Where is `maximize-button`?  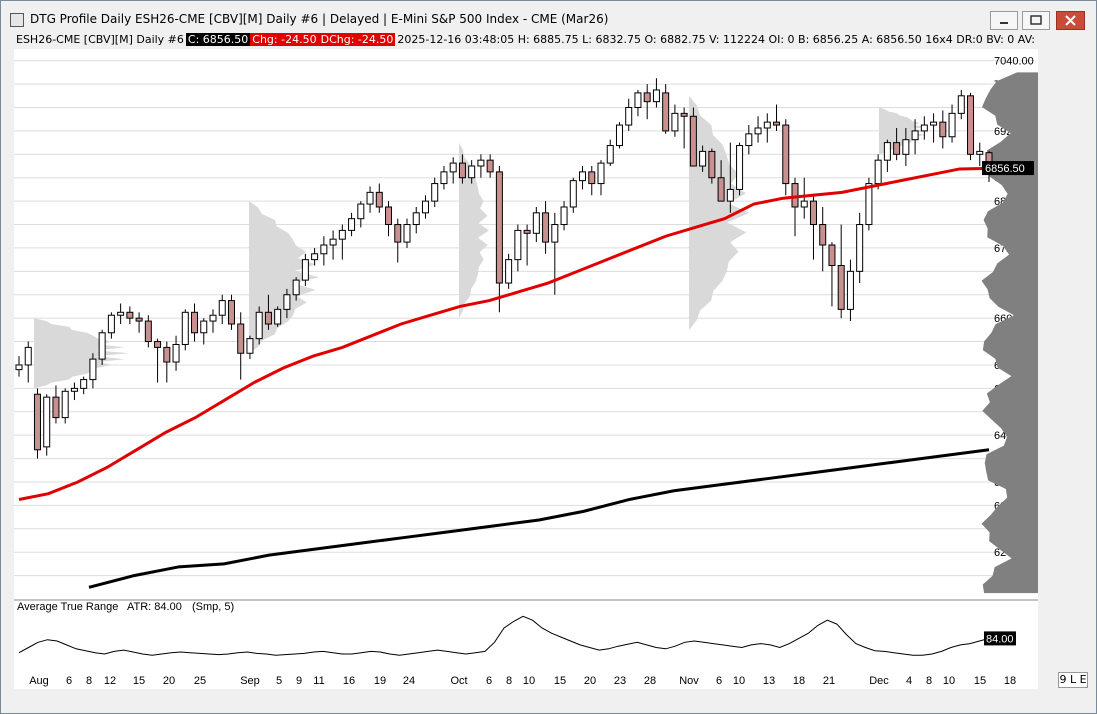
maximize-button is located at coordinates (1036, 20).